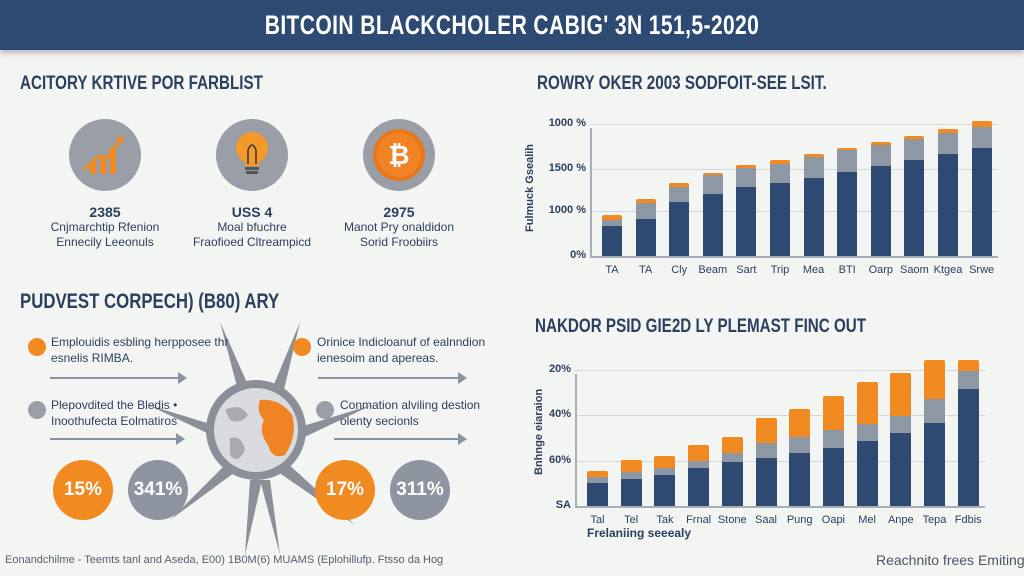  What do you see at coordinates (83, 490) in the screenshot?
I see `percent-circle: 15%` at bounding box center [83, 490].